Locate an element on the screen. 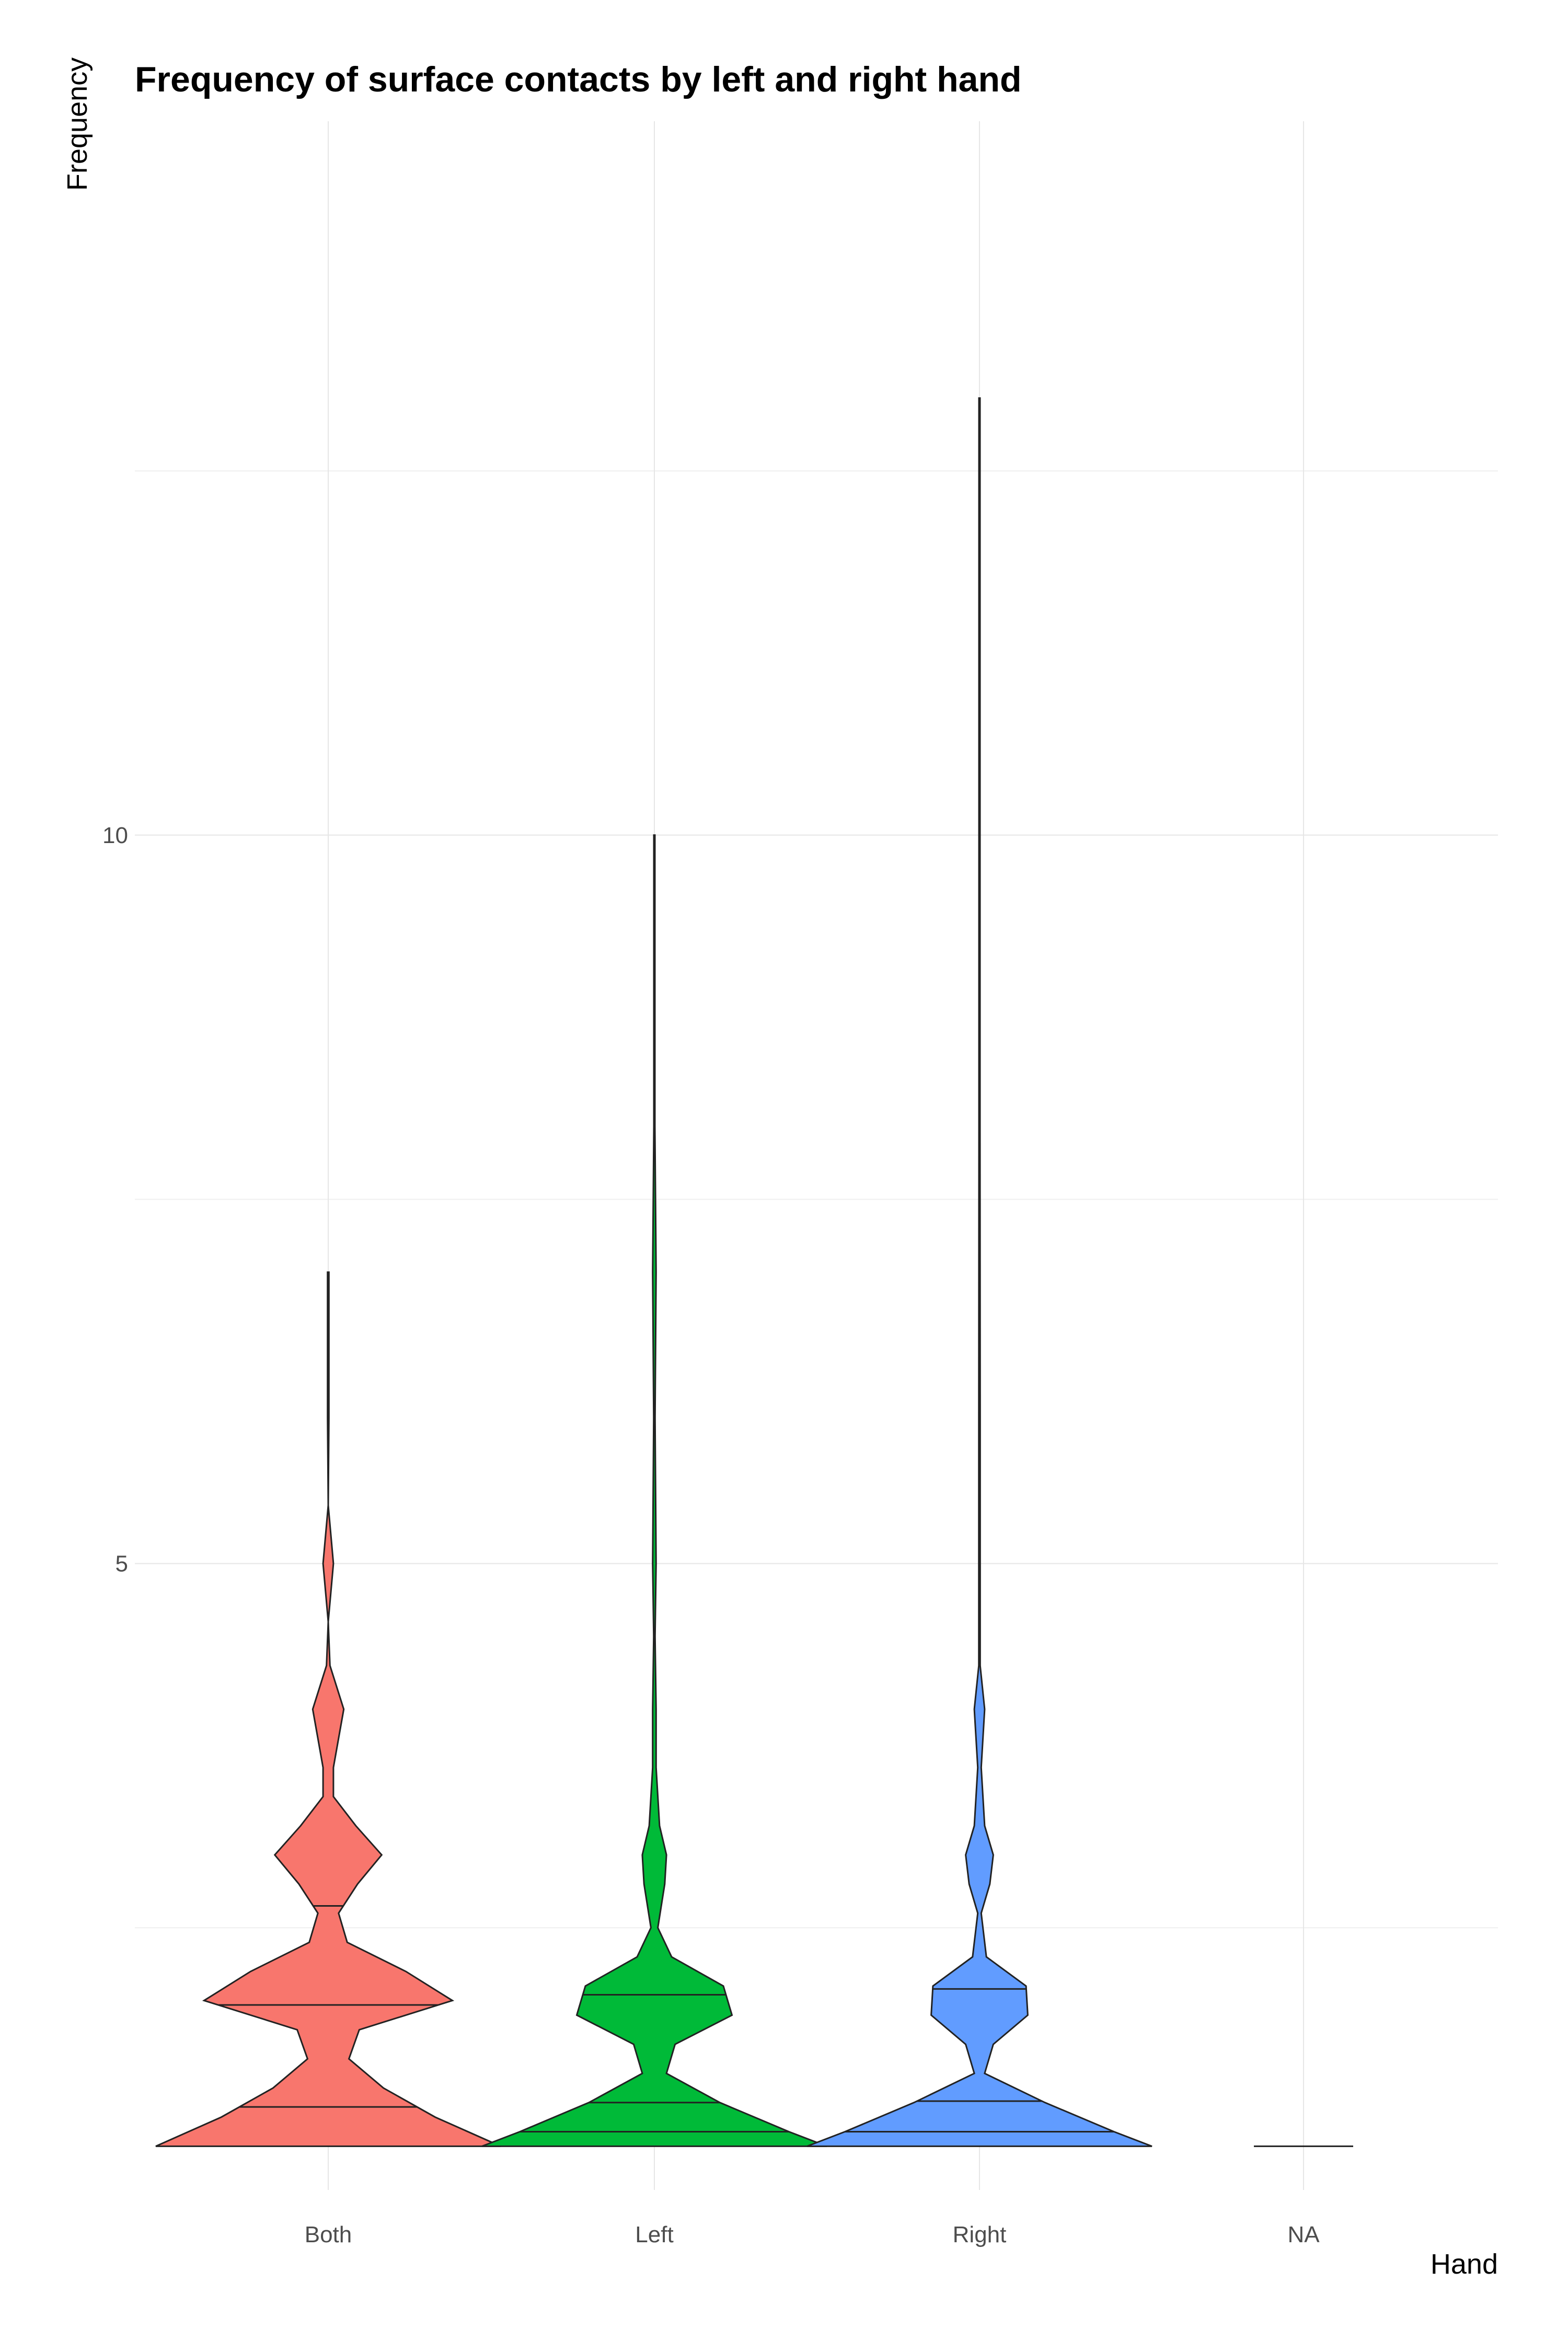  y-tick-labels: 5 10 is located at coordinates (115, 1200).